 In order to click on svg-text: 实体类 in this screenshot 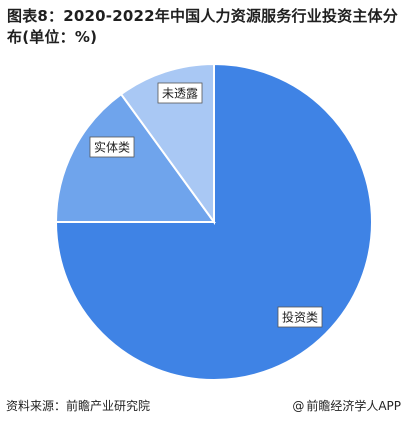, I will do `click(112, 147)`.